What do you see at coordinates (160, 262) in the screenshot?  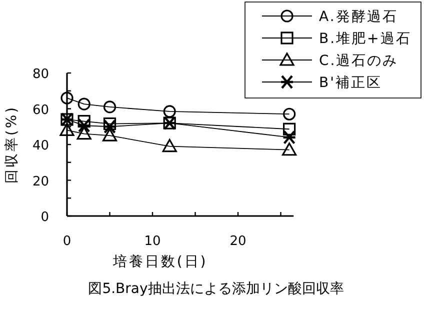 I see `x-axis-title: 培養日数(日)` at bounding box center [160, 262].